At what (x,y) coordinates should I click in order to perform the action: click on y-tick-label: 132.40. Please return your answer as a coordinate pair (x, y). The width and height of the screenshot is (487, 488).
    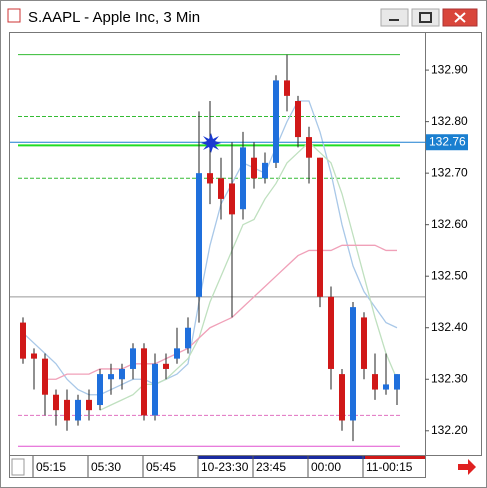
    Looking at the image, I should click on (449, 327).